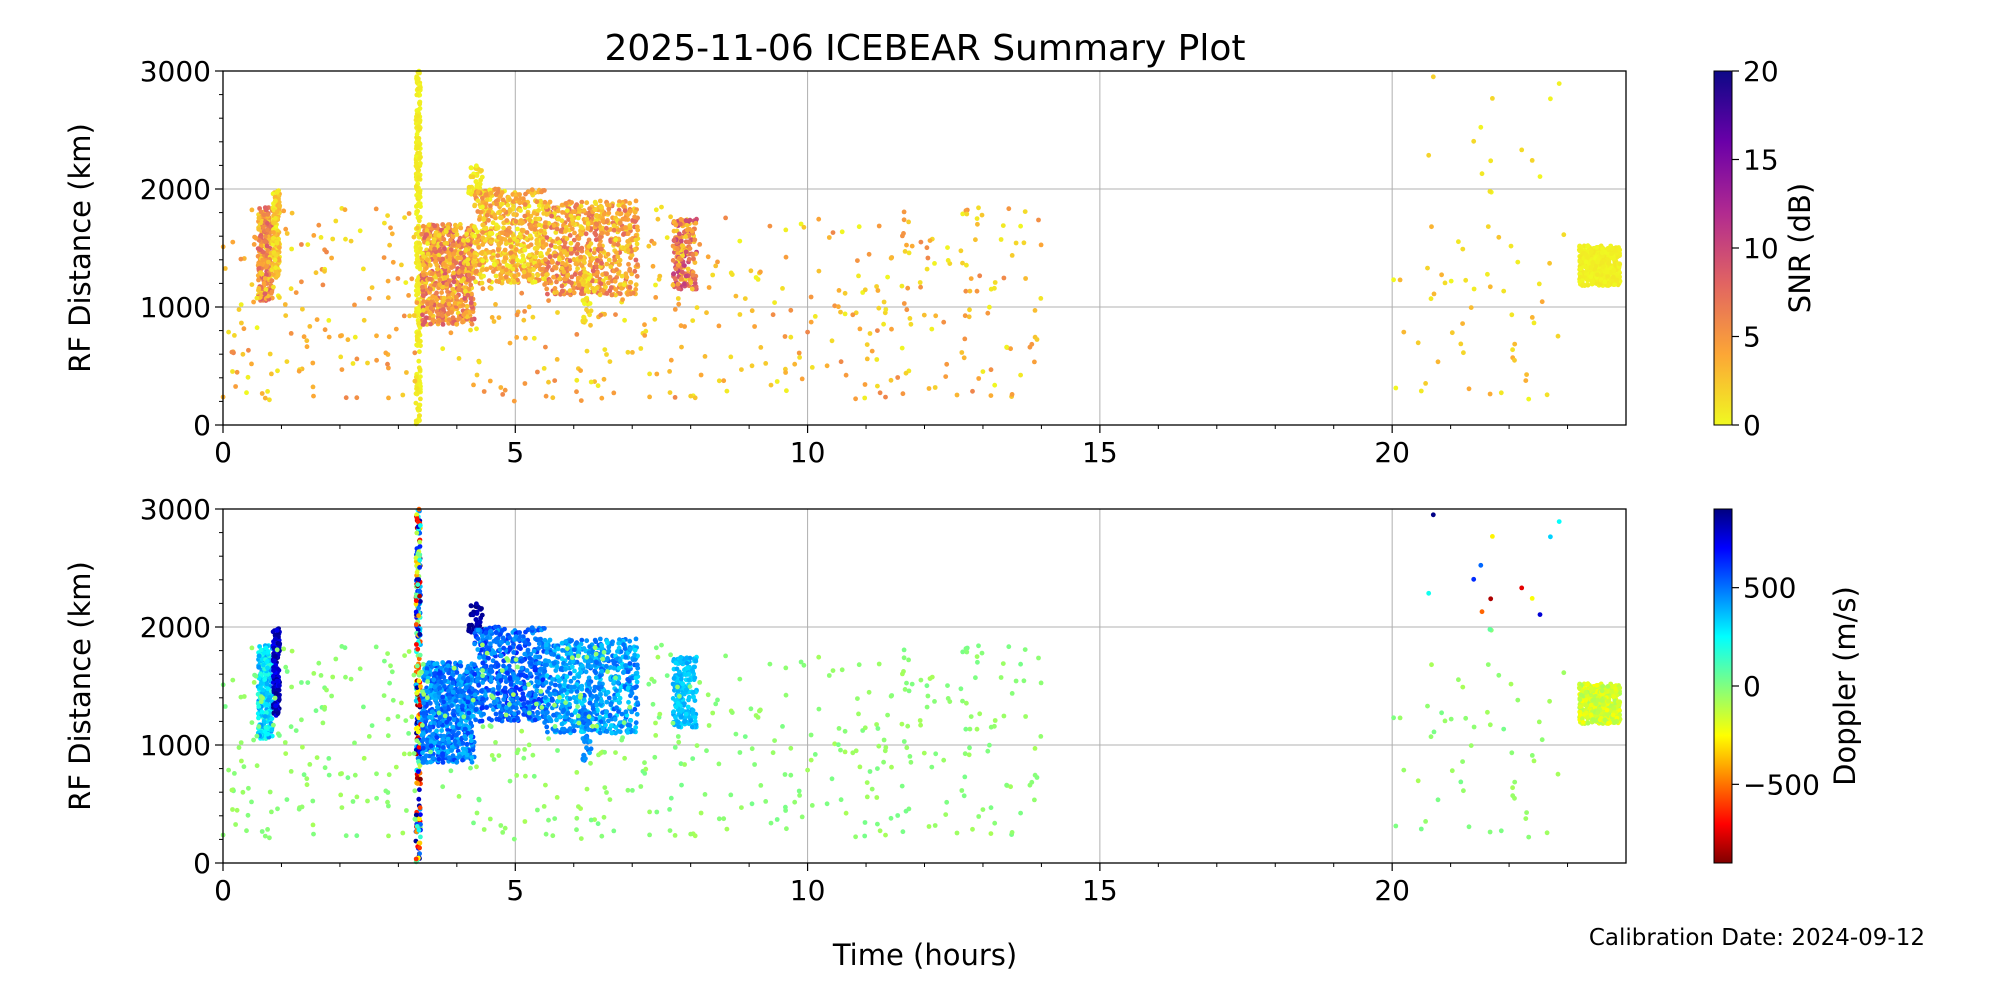 This screenshot has width=2000, height=1000. I want to click on x-tick-label: 0, so click(223, 452).